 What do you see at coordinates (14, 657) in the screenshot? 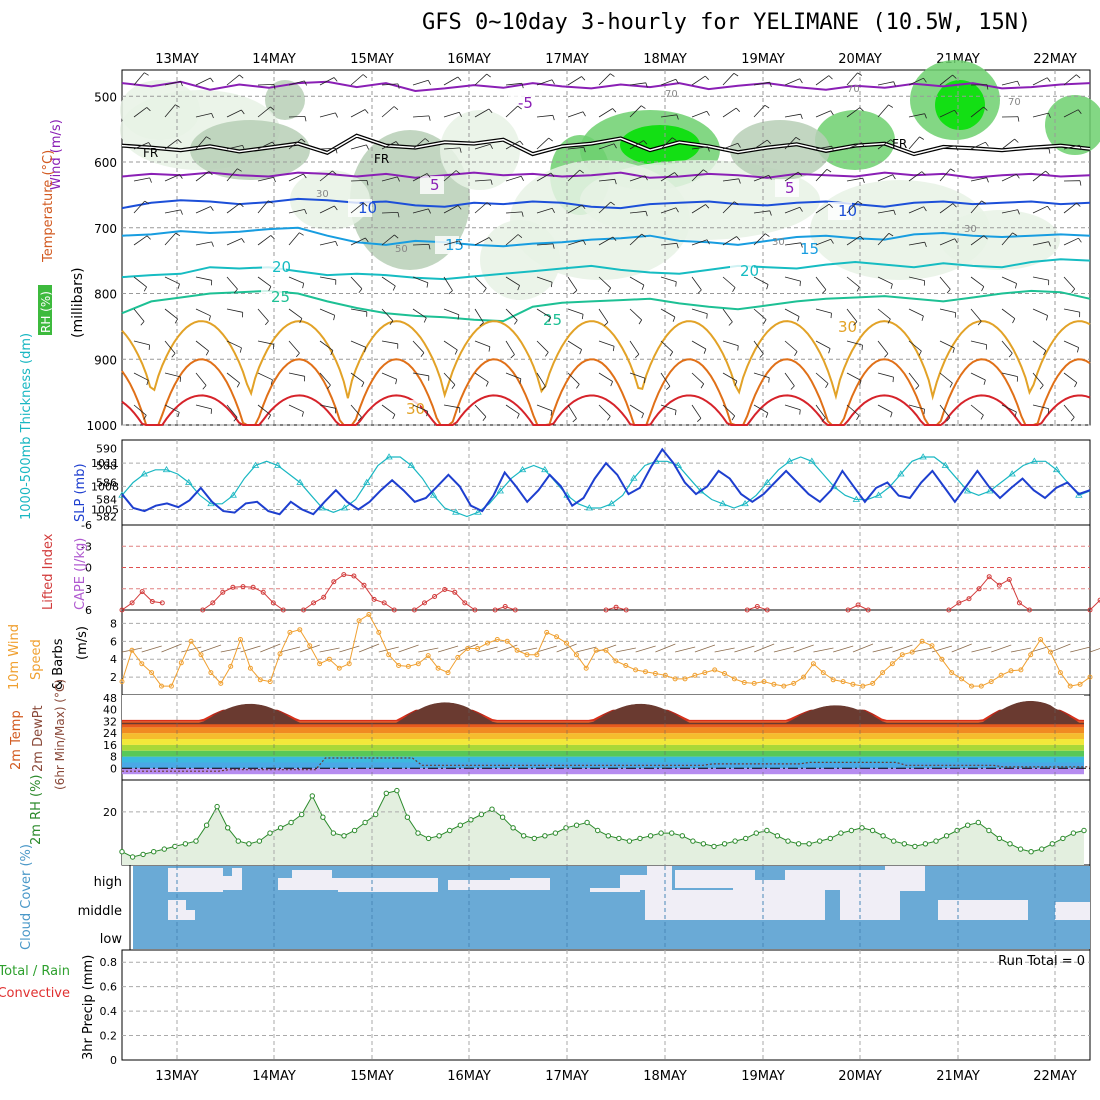
I see `ylabel-wind-a: 10m Wind` at bounding box center [14, 657].